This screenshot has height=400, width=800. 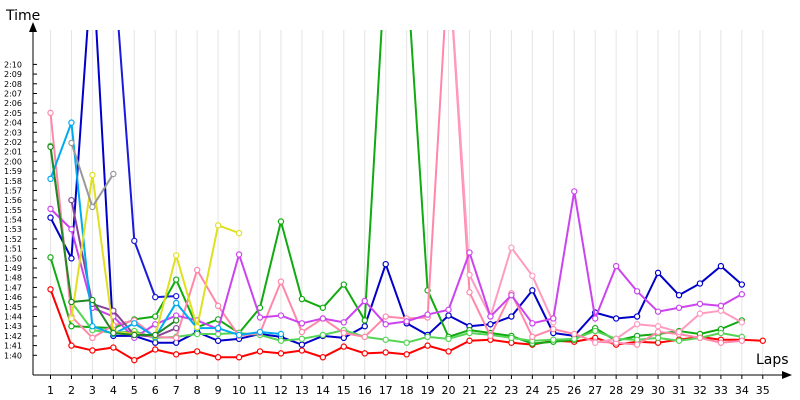 What do you see at coordinates (13, 229) in the screenshot?
I see `y-tick-label: 1:53` at bounding box center [13, 229].